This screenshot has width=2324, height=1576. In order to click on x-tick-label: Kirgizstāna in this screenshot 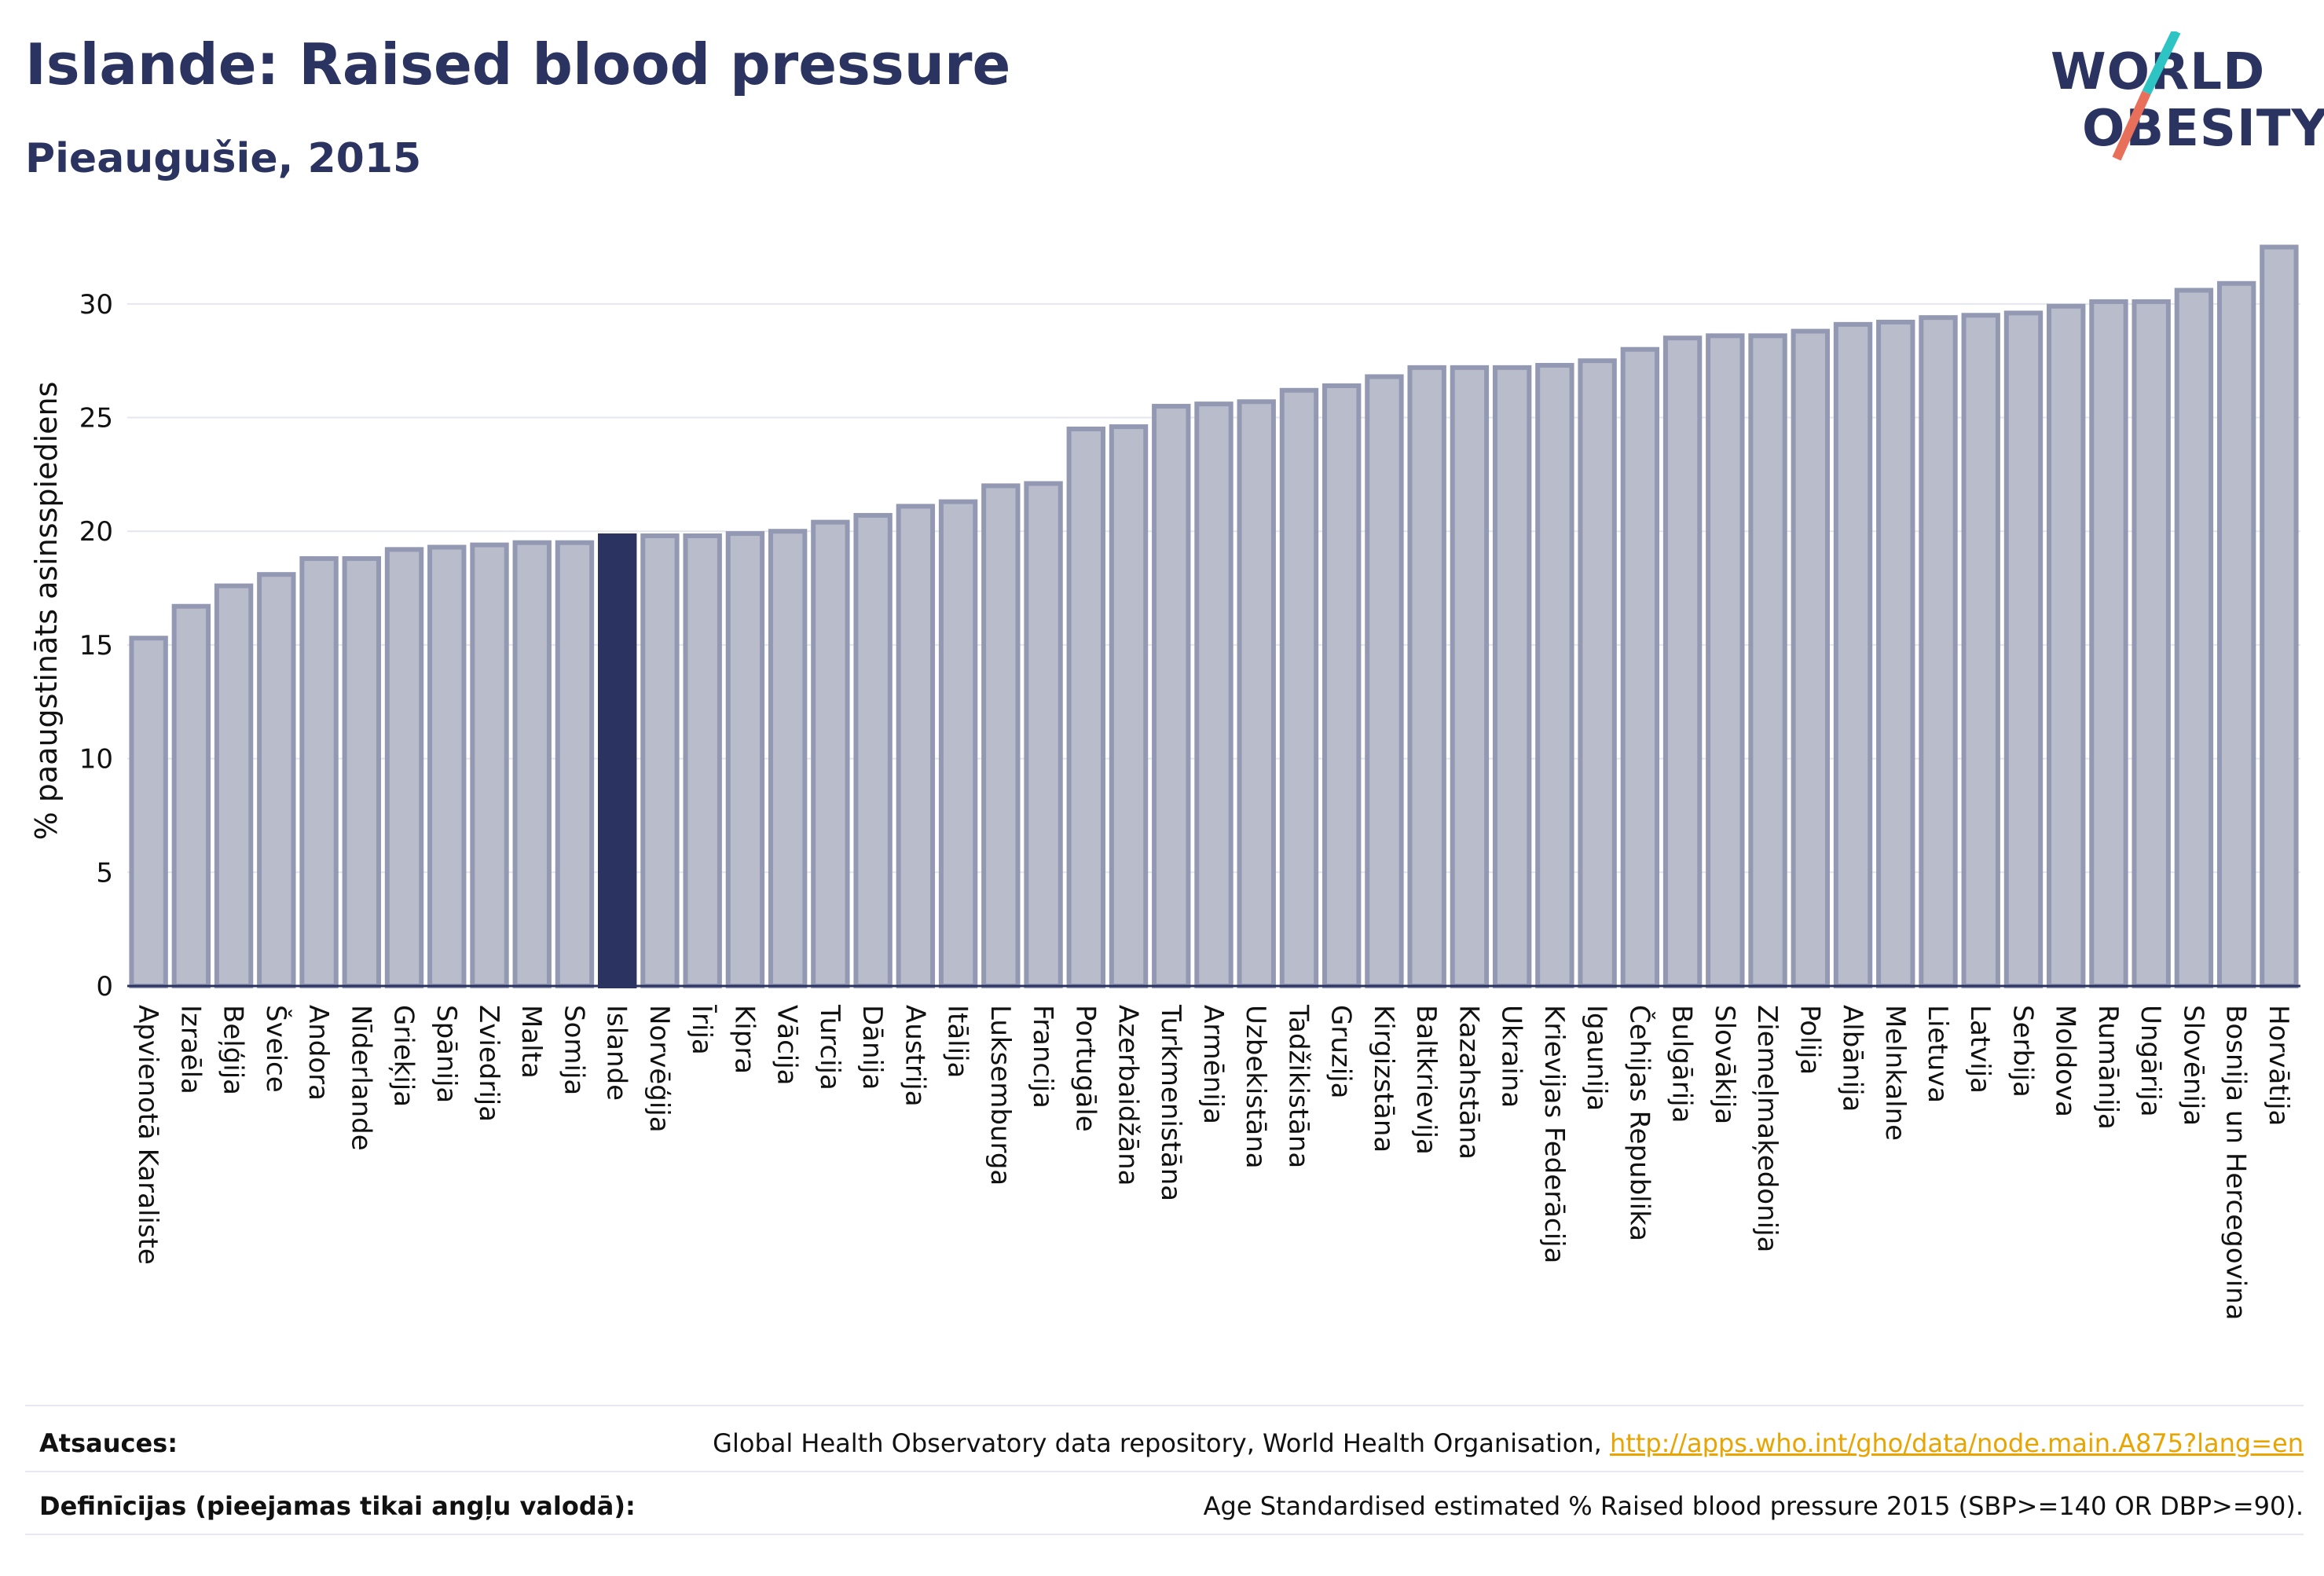, I will do `click(1383, 1079)`.